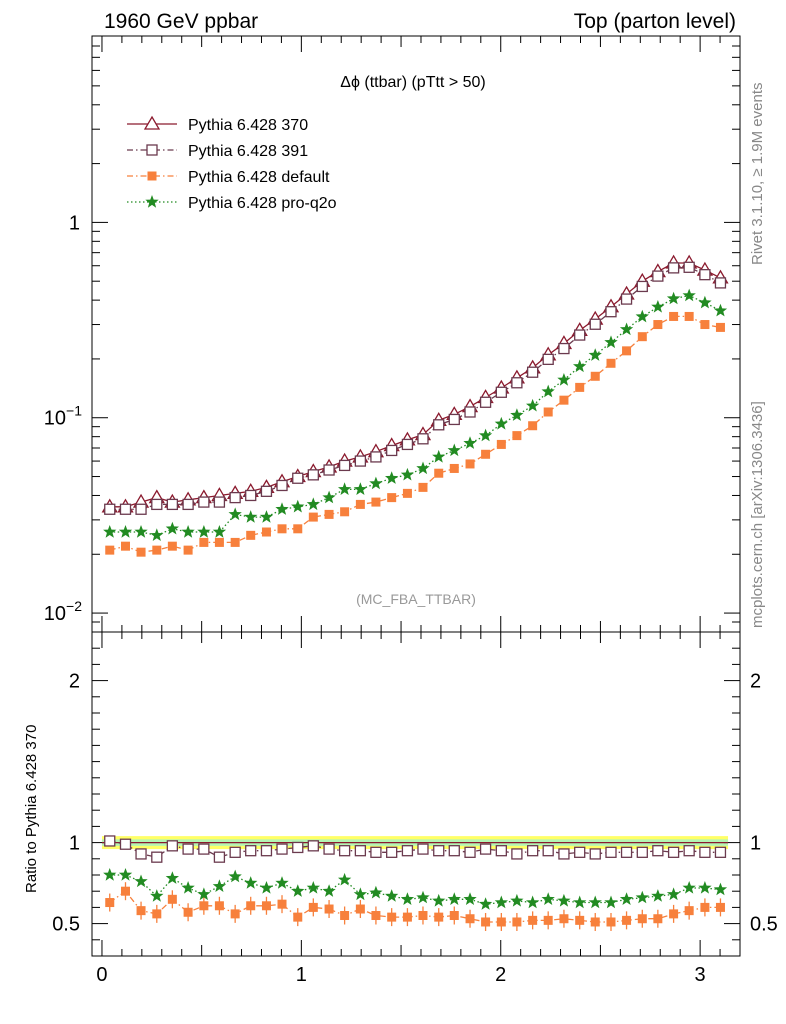  What do you see at coordinates (415, 849) in the screenshot?
I see `ratio-line` at bounding box center [415, 849].